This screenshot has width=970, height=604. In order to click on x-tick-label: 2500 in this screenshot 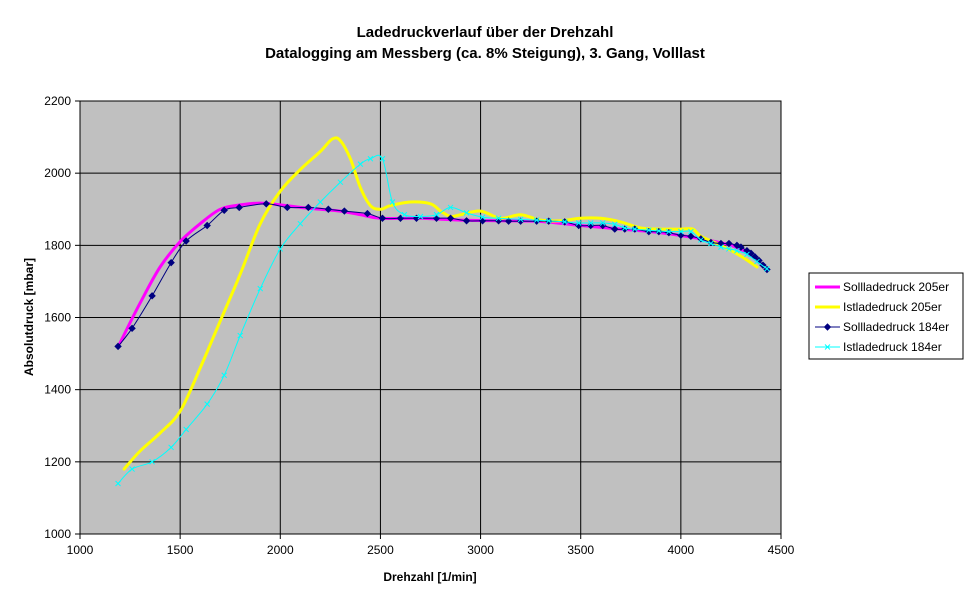, I will do `click(380, 550)`.